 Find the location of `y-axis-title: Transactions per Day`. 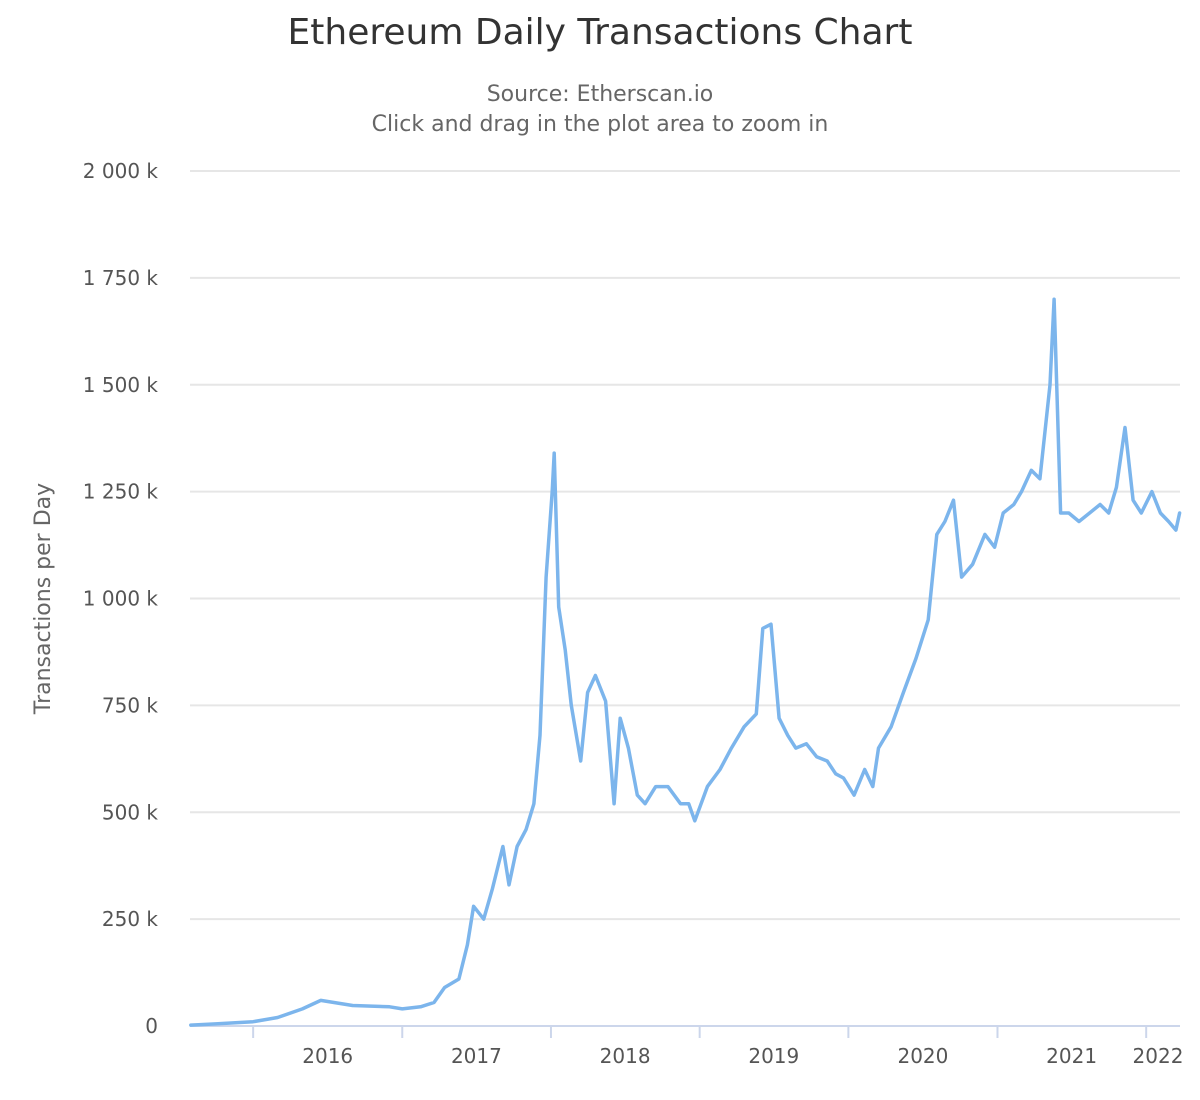

y-axis-title: Transactions per Day is located at coordinates (43, 599).